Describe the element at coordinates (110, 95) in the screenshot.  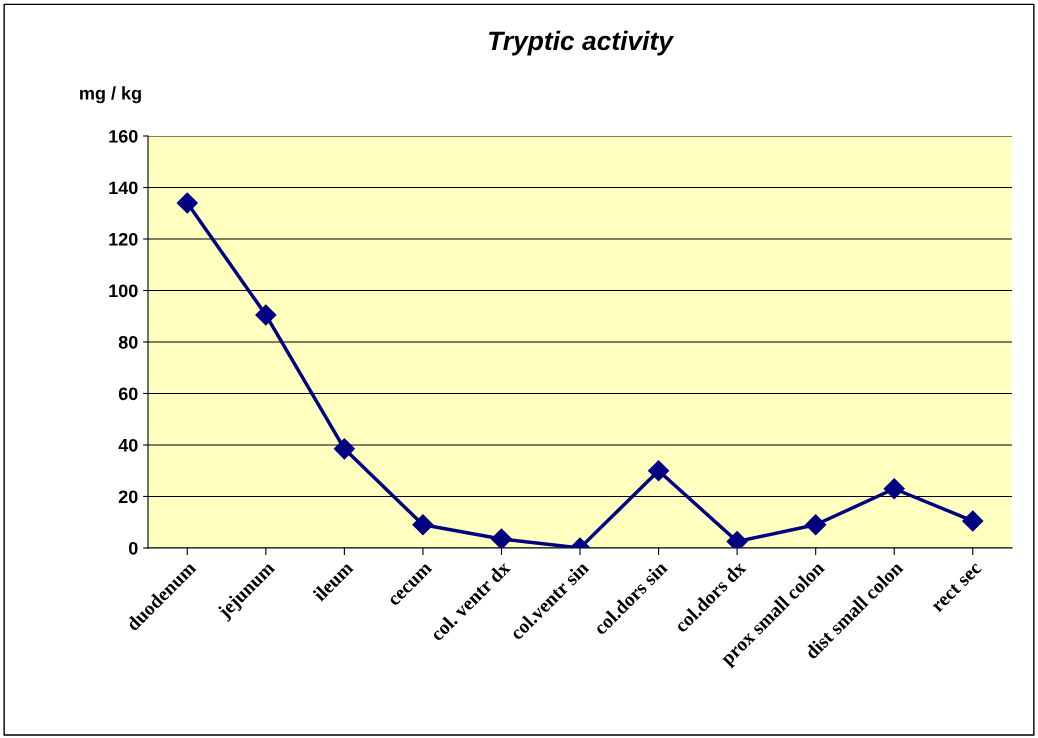
I see `y-axis-title: mg / kg` at that location.